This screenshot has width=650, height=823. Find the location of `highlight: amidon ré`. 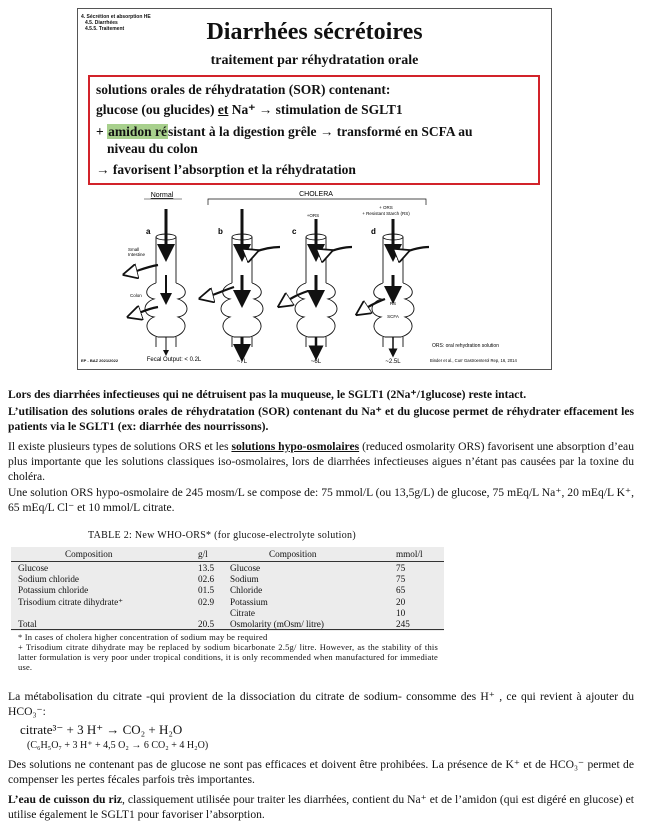

highlight: amidon ré is located at coordinates (137, 131).